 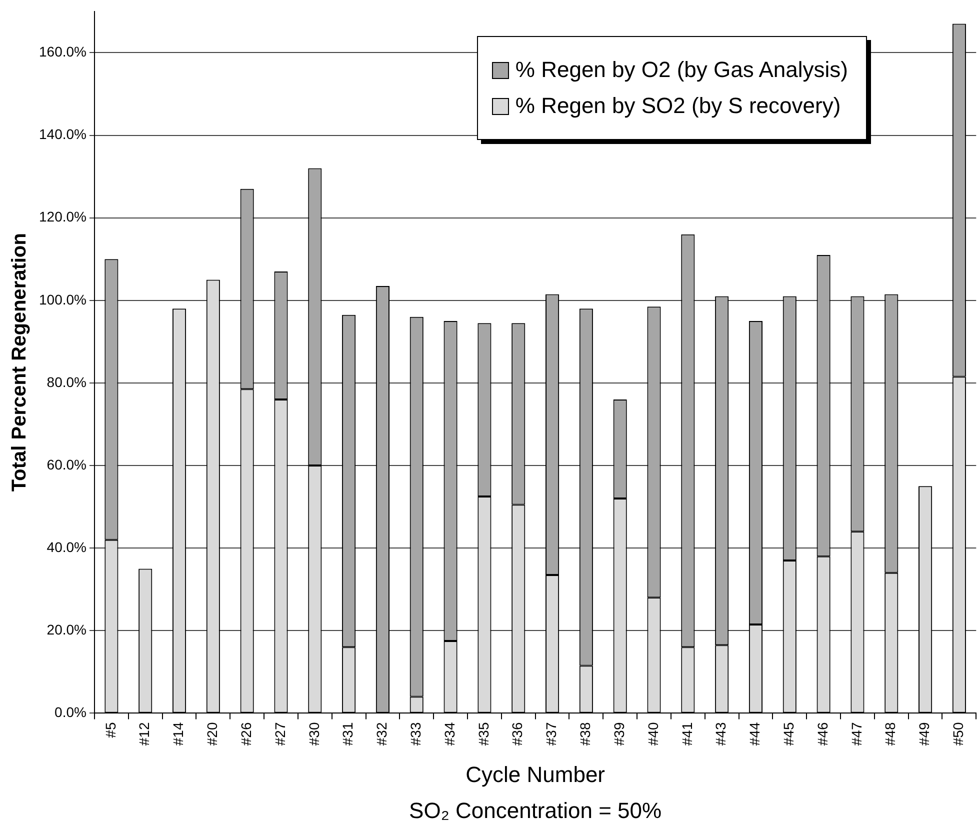 What do you see at coordinates (822, 734) in the screenshot?
I see `x-tick-label: #46` at bounding box center [822, 734].